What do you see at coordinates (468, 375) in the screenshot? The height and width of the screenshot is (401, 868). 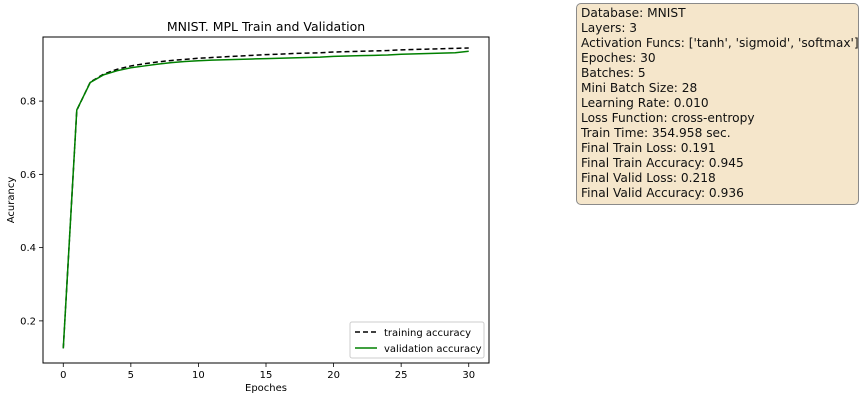 I see `x-tick-label: 30` at bounding box center [468, 375].